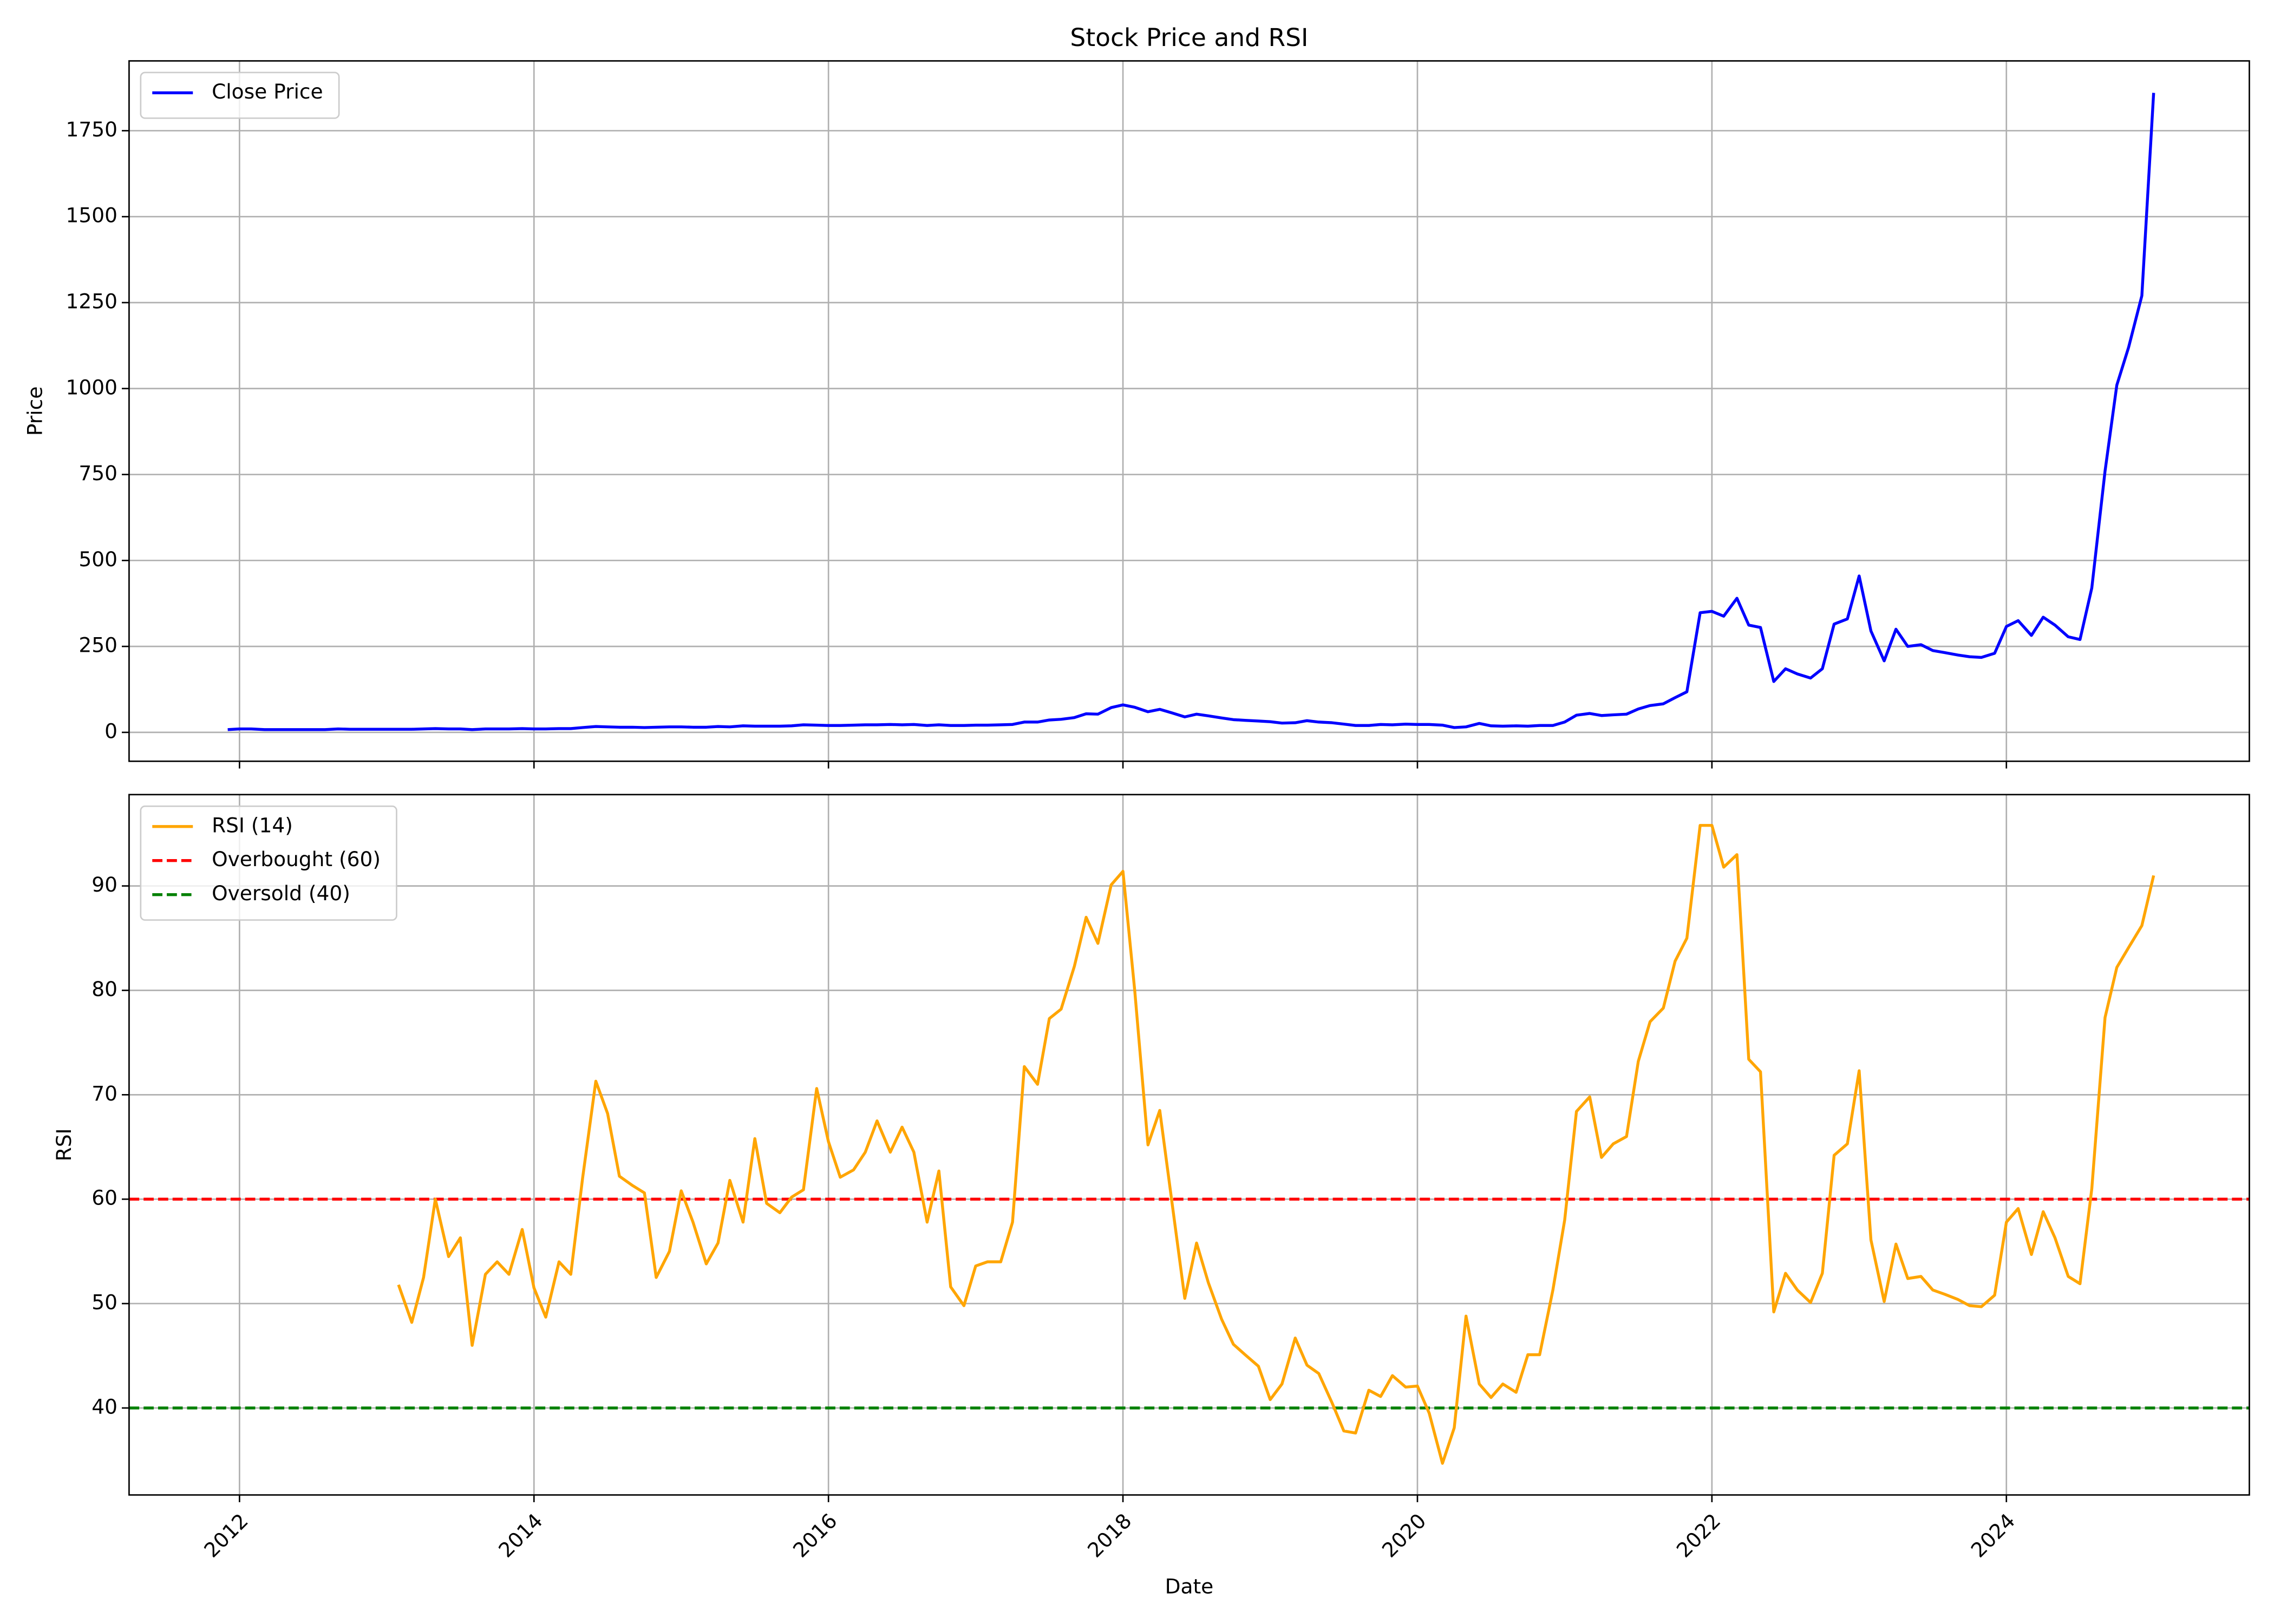 The width and height of the screenshot is (2274, 1624). I want to click on x-tick-label: 2016, so click(815, 1535).